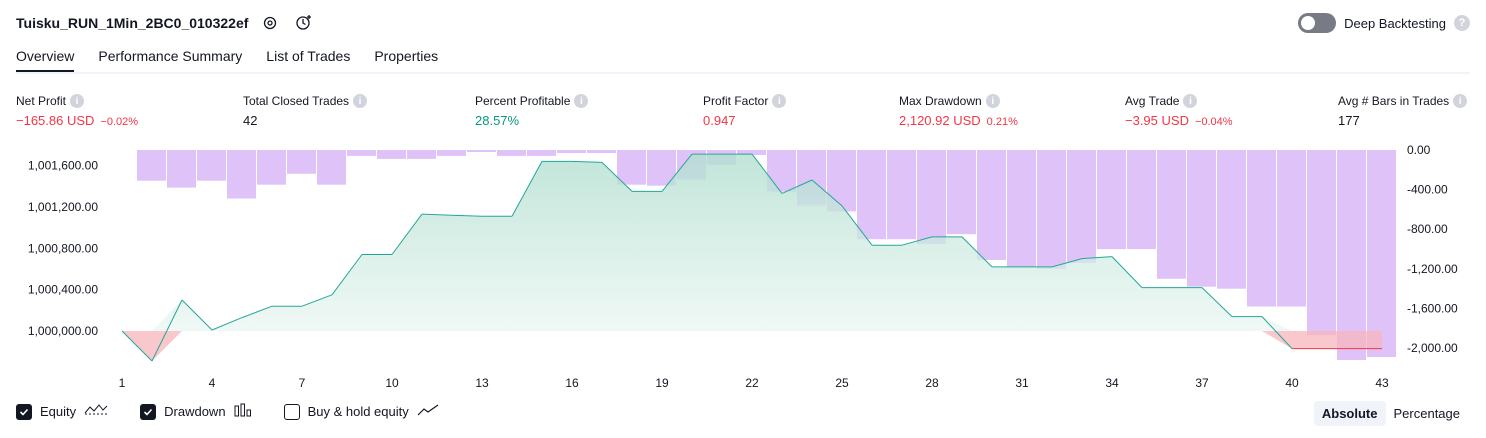 The height and width of the screenshot is (438, 1486). I want to click on deep-backtesting-label: Deep Backtesting, so click(1395, 23).